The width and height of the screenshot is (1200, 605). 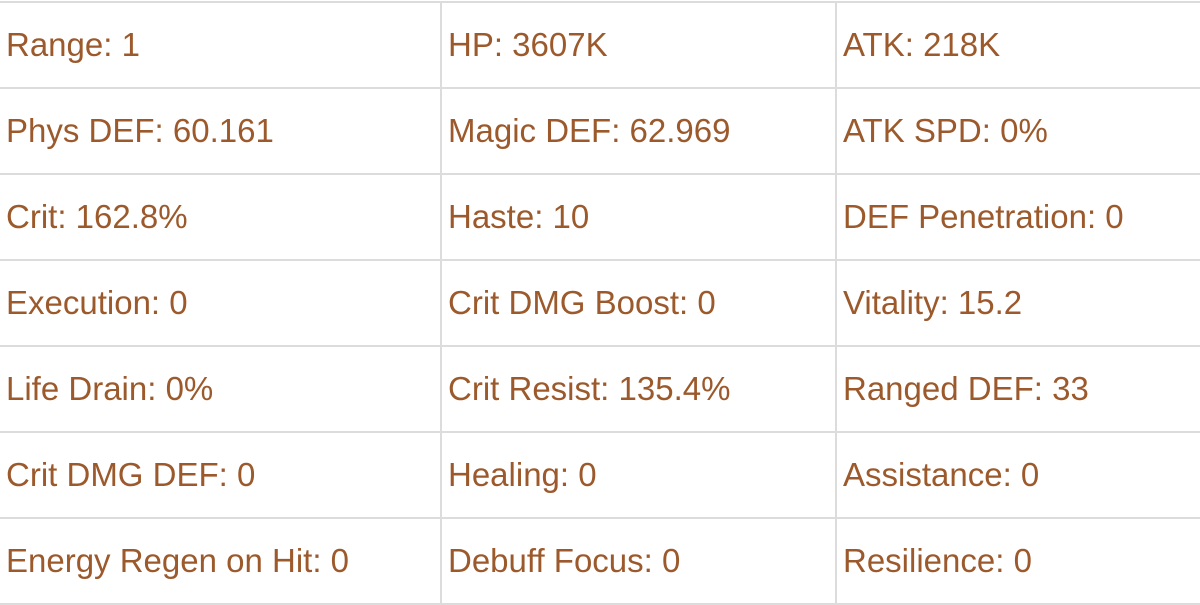 I want to click on stat-cell: Crit: 162.8%, so click(x=221, y=217).